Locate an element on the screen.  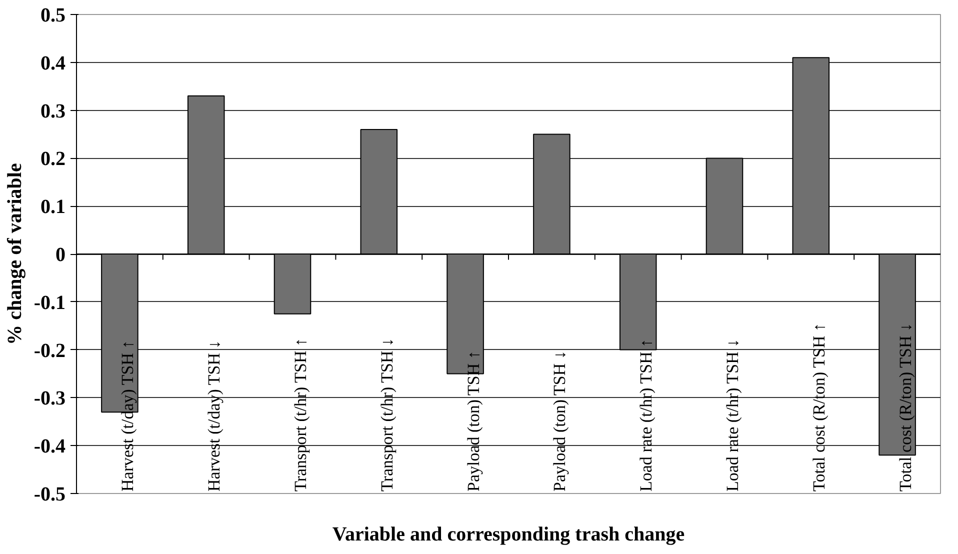
x-tick-label: Load rate (t/hr) TSH ↓ is located at coordinates (732, 415).